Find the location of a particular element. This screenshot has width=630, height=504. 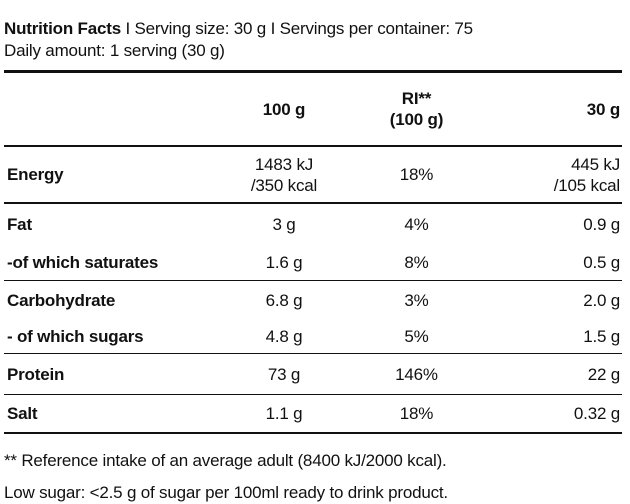

serving-value: 2.0 g is located at coordinates (555, 299).